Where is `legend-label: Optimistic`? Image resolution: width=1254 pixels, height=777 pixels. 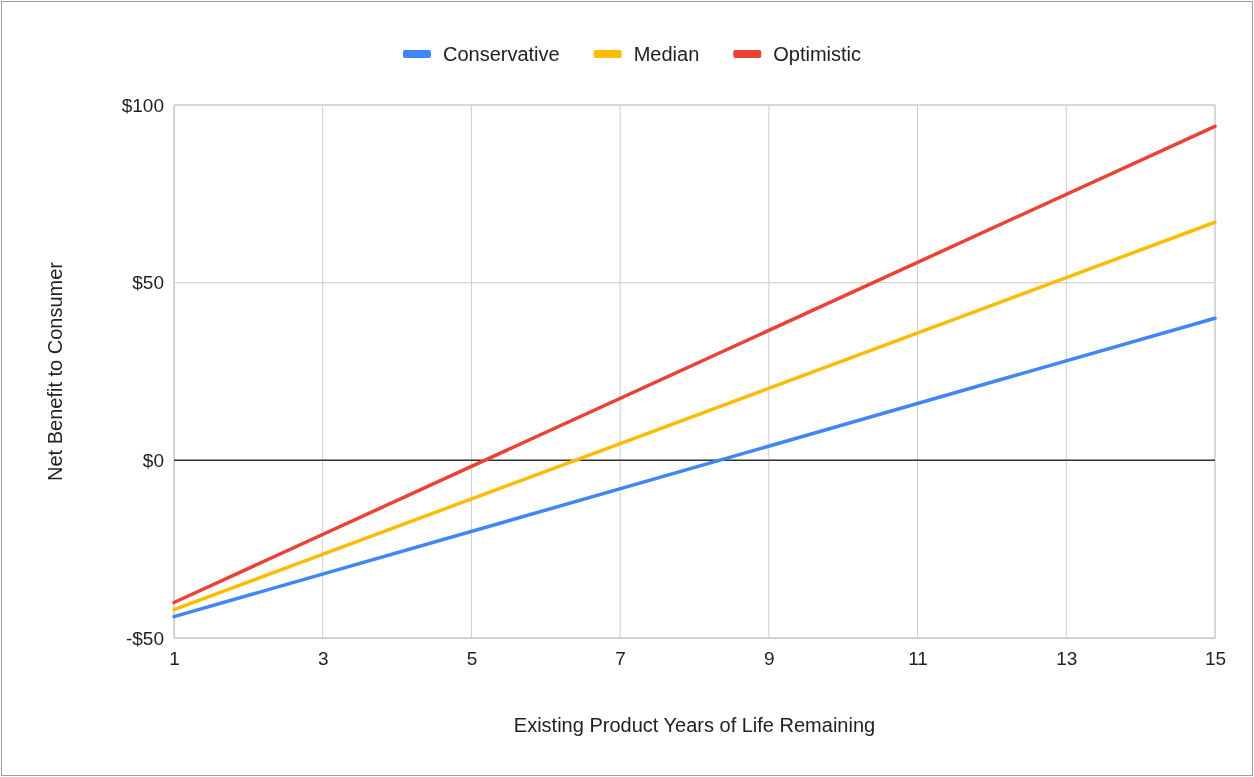 legend-label: Optimistic is located at coordinates (817, 54).